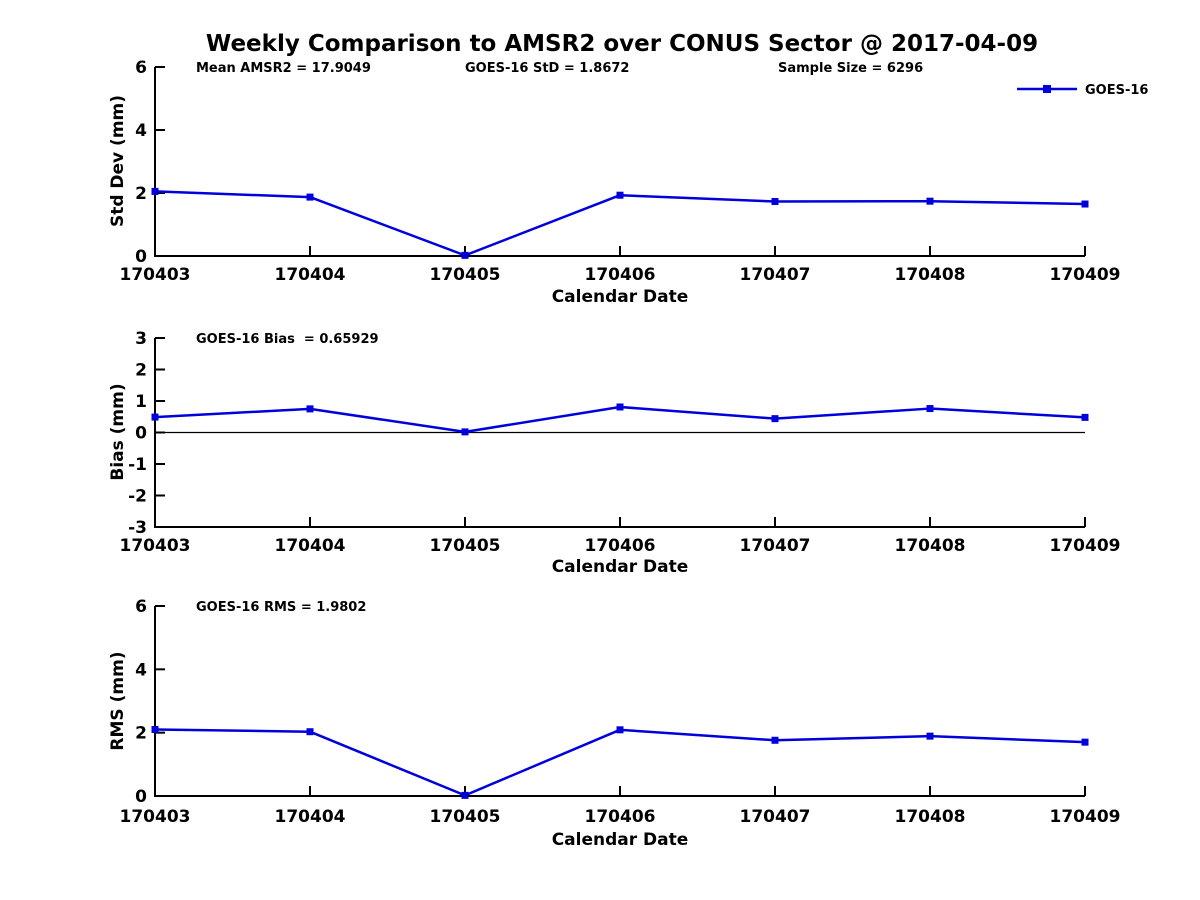  Describe the element at coordinates (141, 434) in the screenshot. I see `bias-y-tick-label: 0` at that location.